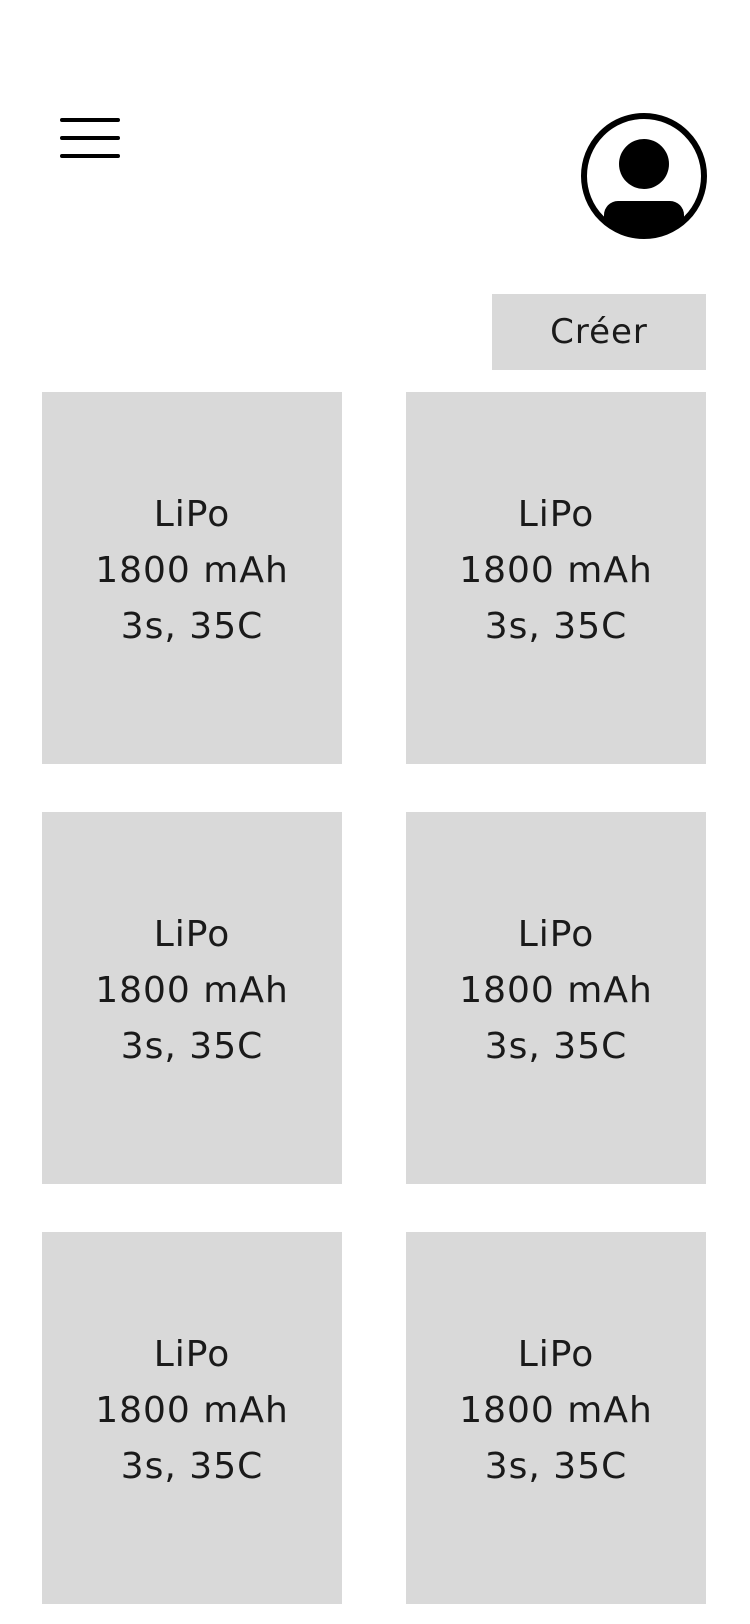 The width and height of the screenshot is (750, 1624). What do you see at coordinates (599, 332) in the screenshot?
I see `create-button: Créer` at bounding box center [599, 332].